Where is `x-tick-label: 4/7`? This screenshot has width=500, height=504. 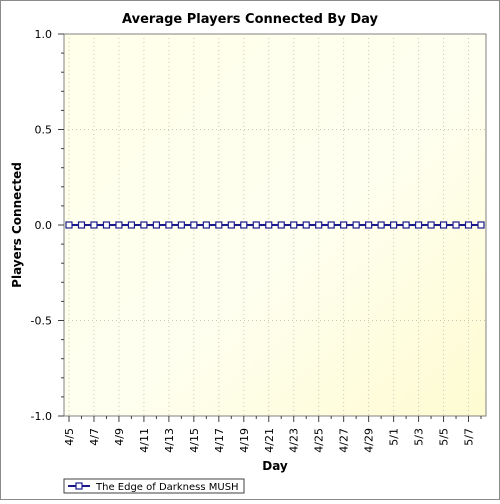 x-tick-label: 4/7 is located at coordinates (94, 437).